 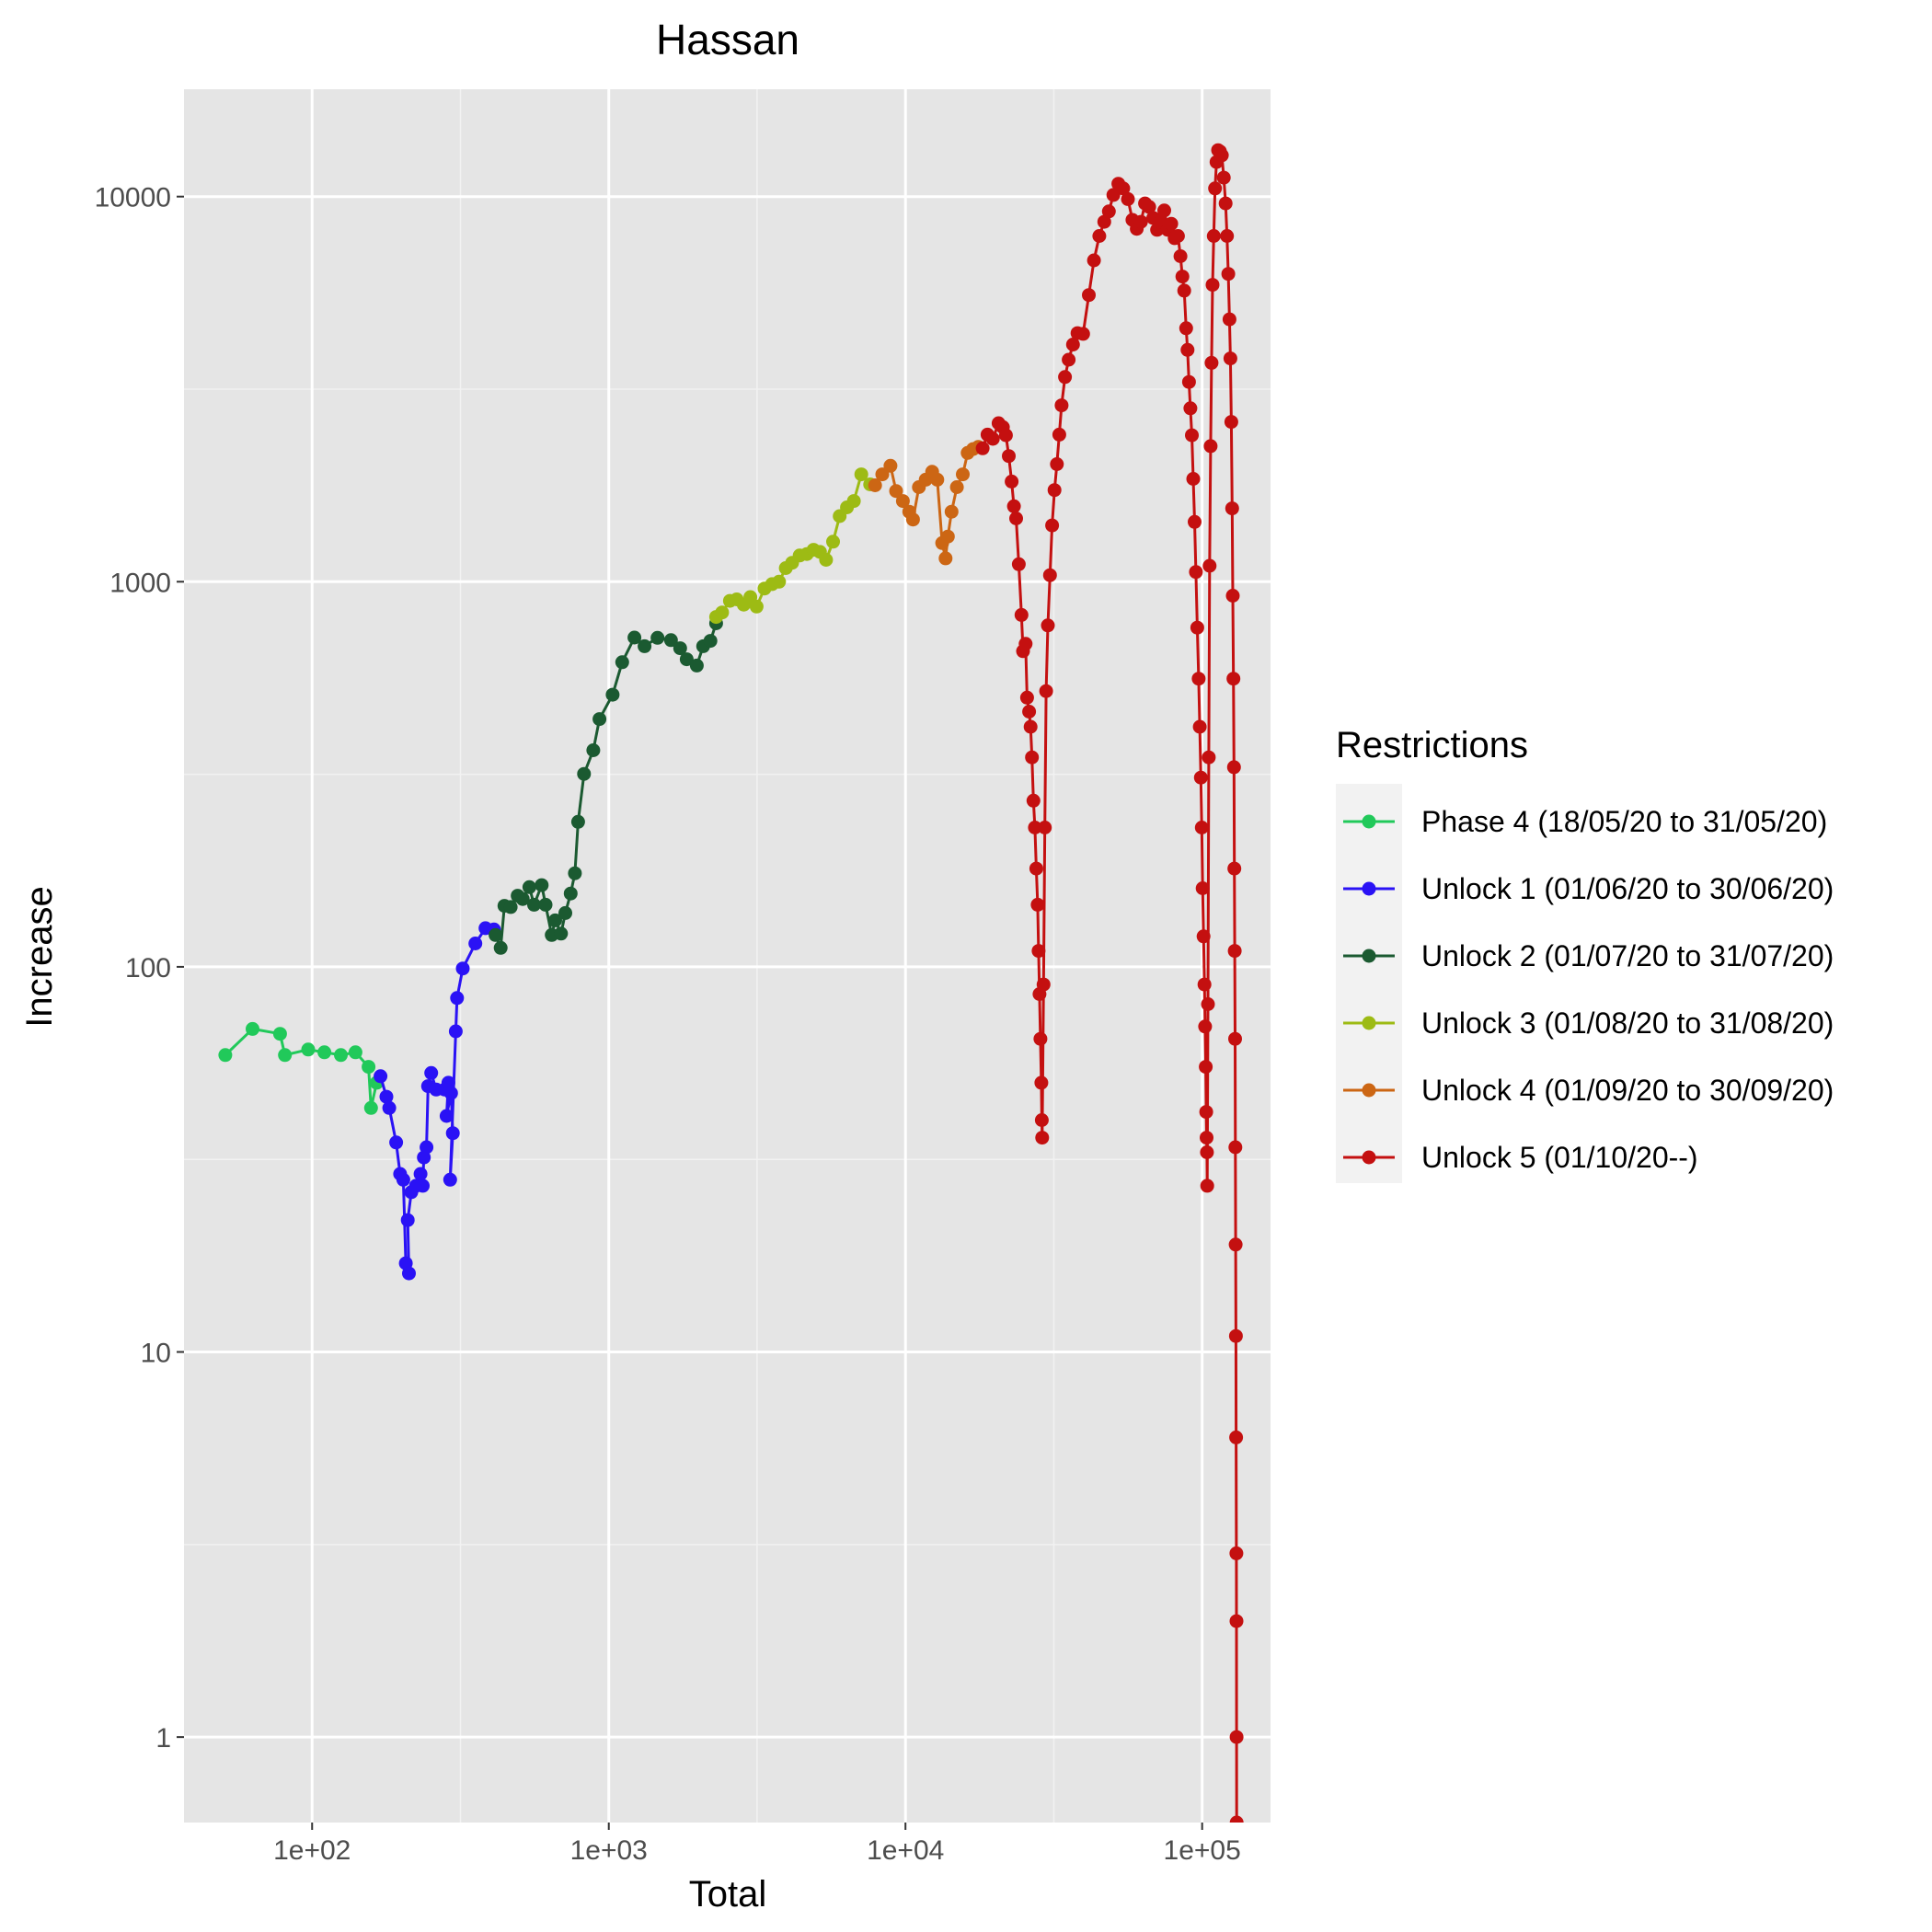 What do you see at coordinates (39, 956) in the screenshot?
I see `y-axis-title: Increase` at bounding box center [39, 956].